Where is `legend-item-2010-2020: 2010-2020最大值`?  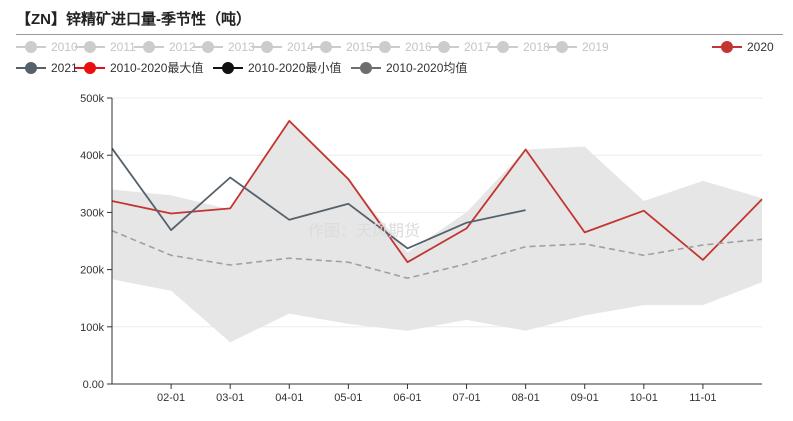 legend-item-2010-2020: 2010-2020最大值 is located at coordinates (139, 67).